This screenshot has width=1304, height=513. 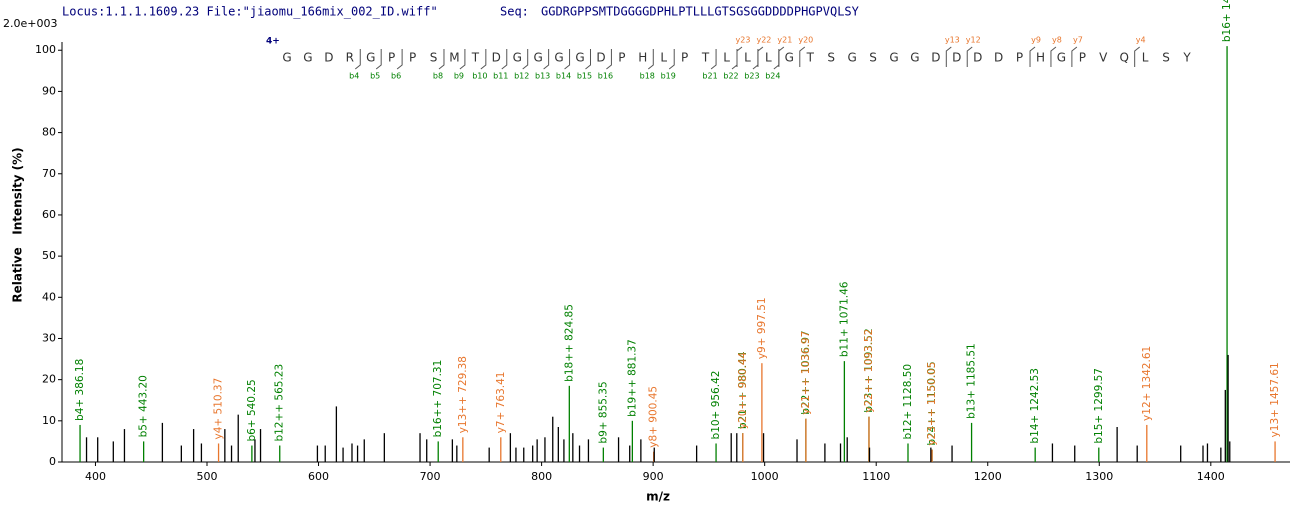 I want to click on y-tick-label: 100, so click(x=45, y=49).